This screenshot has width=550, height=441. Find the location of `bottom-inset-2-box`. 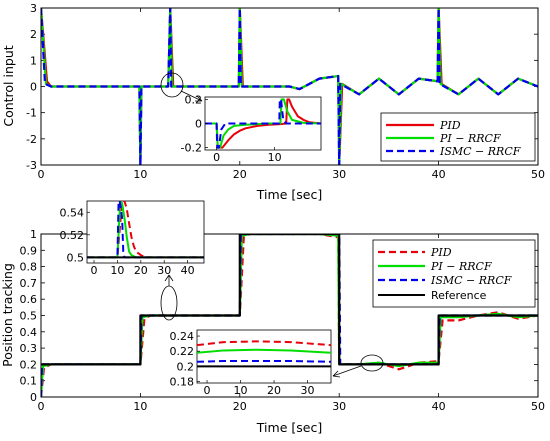

bottom-inset-2-box is located at coordinates (264, 356).